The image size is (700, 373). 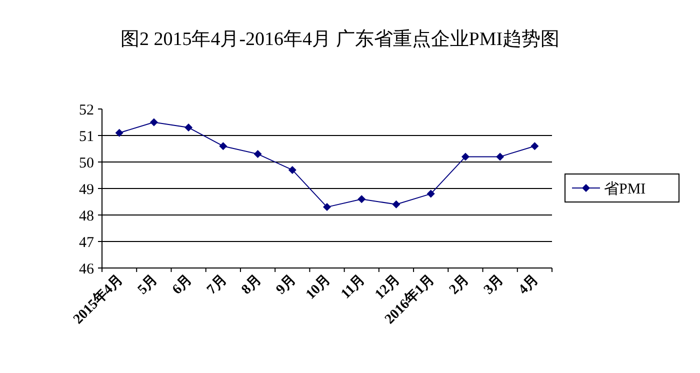 What do you see at coordinates (353, 287) in the screenshot?
I see `x-tick-label: 11月` at bounding box center [353, 287].